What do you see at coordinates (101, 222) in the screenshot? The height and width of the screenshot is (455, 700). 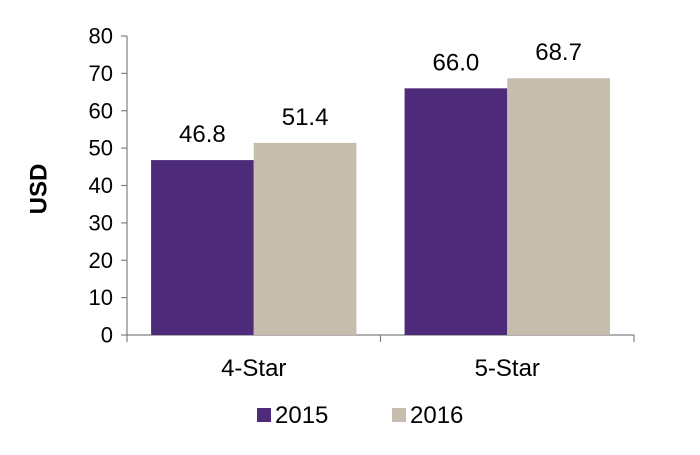 I see `y-tick-label: 30` at bounding box center [101, 222].